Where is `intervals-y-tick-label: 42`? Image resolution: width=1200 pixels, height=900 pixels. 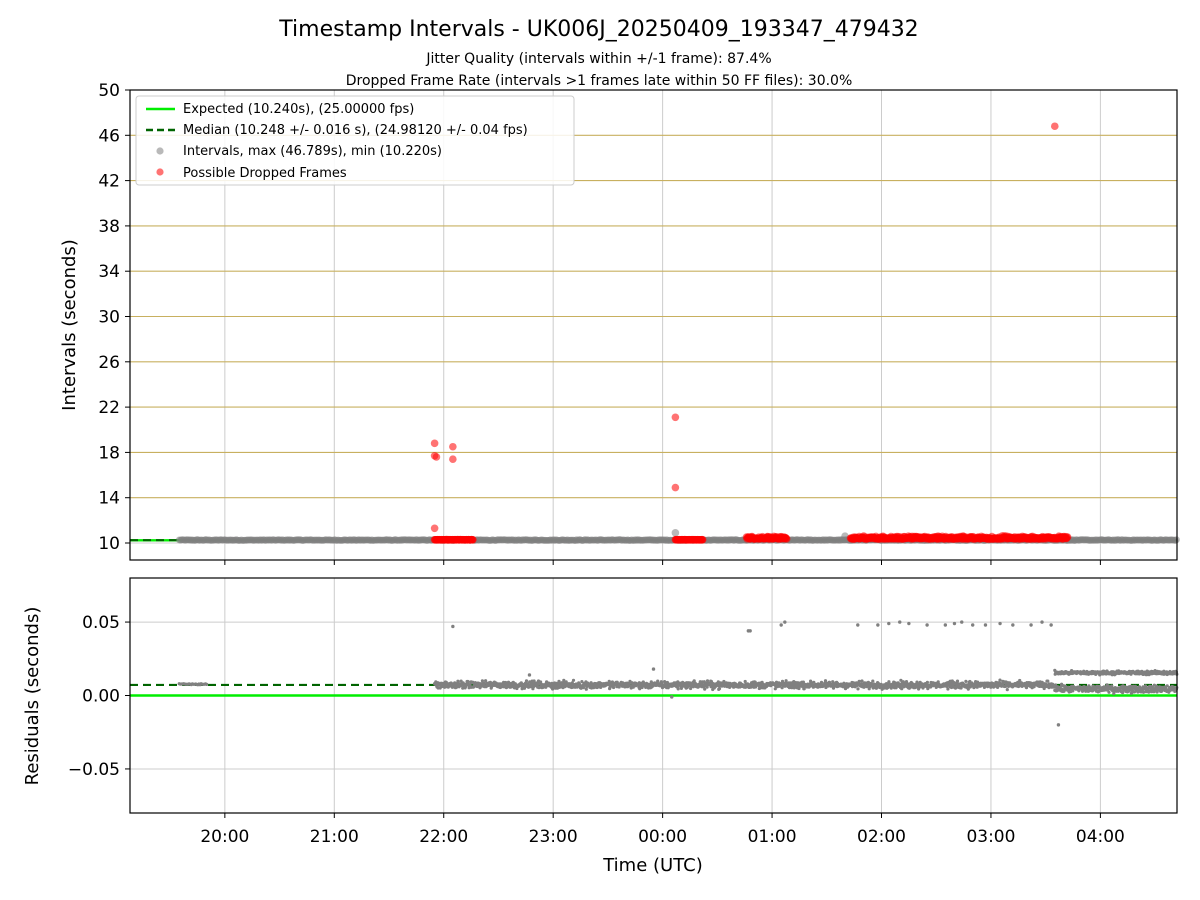
intervals-y-tick-label: 42 is located at coordinates (109, 182).